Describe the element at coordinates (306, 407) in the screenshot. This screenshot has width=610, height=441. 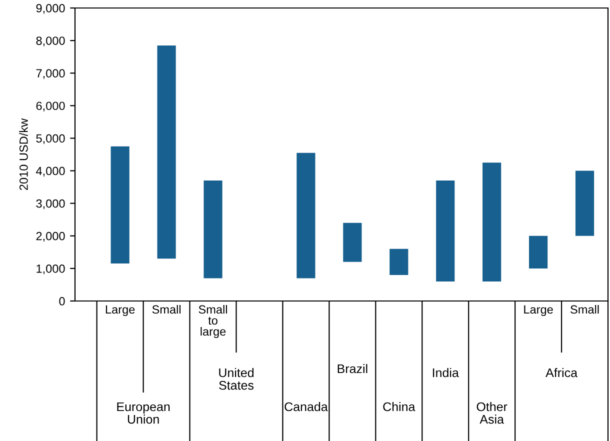
I see `text: Canada` at that location.